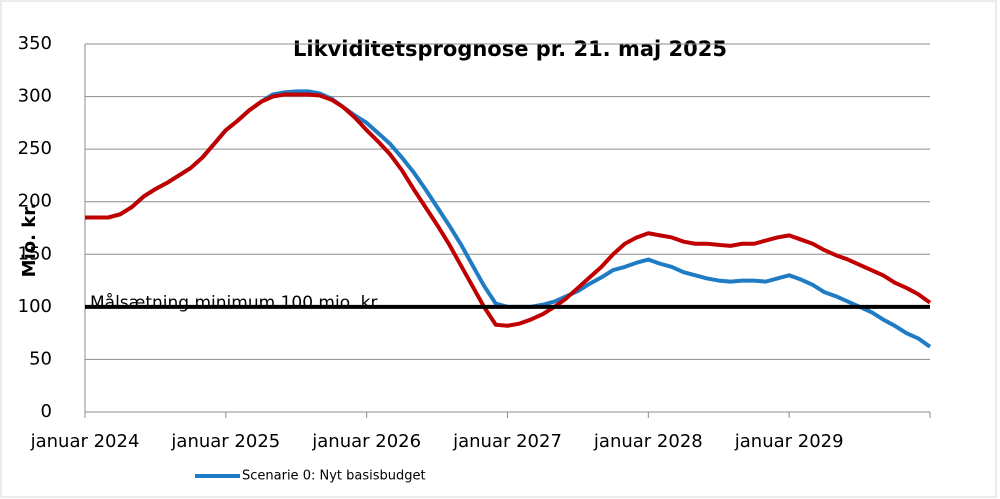  I want to click on x-tick-label: januar 2026, so click(366, 441).